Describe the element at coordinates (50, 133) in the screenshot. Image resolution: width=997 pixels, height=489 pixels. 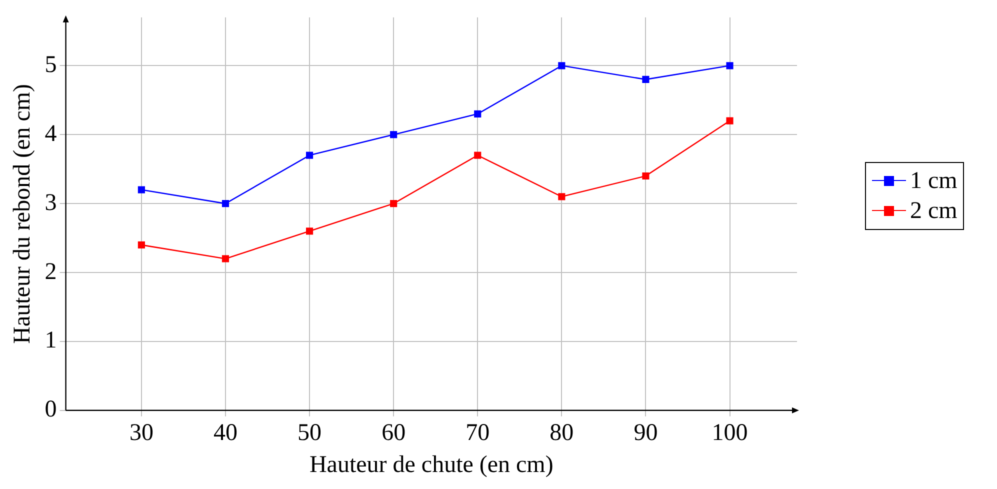
I see `y-tick-label: 4` at that location.